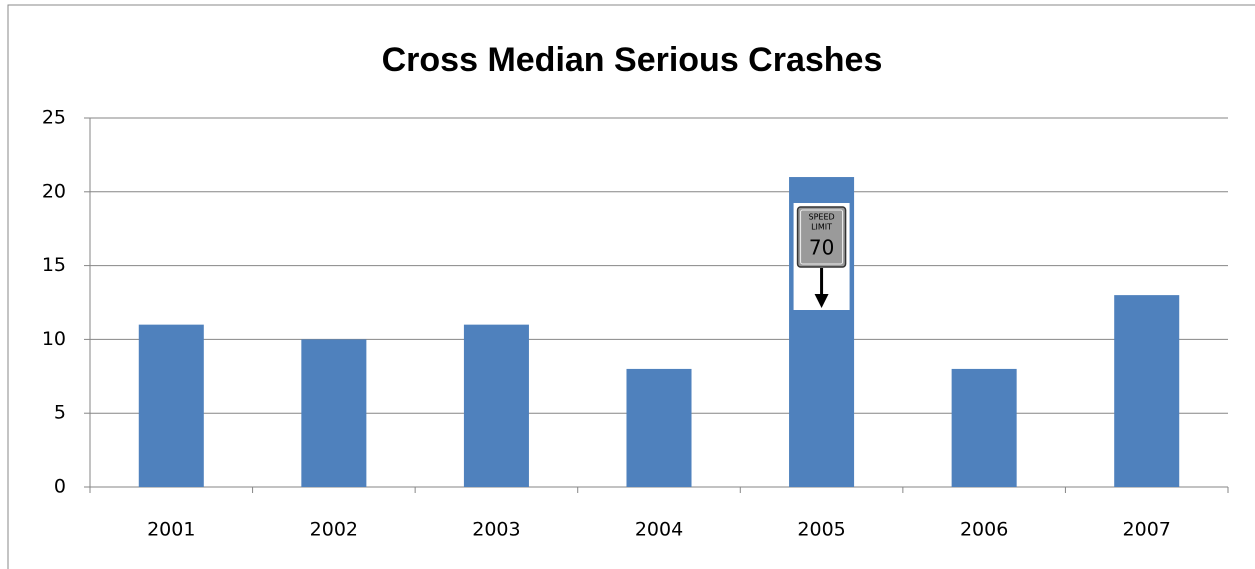  Describe the element at coordinates (54, 339) in the screenshot. I see `y-tick-label: 10` at that location.